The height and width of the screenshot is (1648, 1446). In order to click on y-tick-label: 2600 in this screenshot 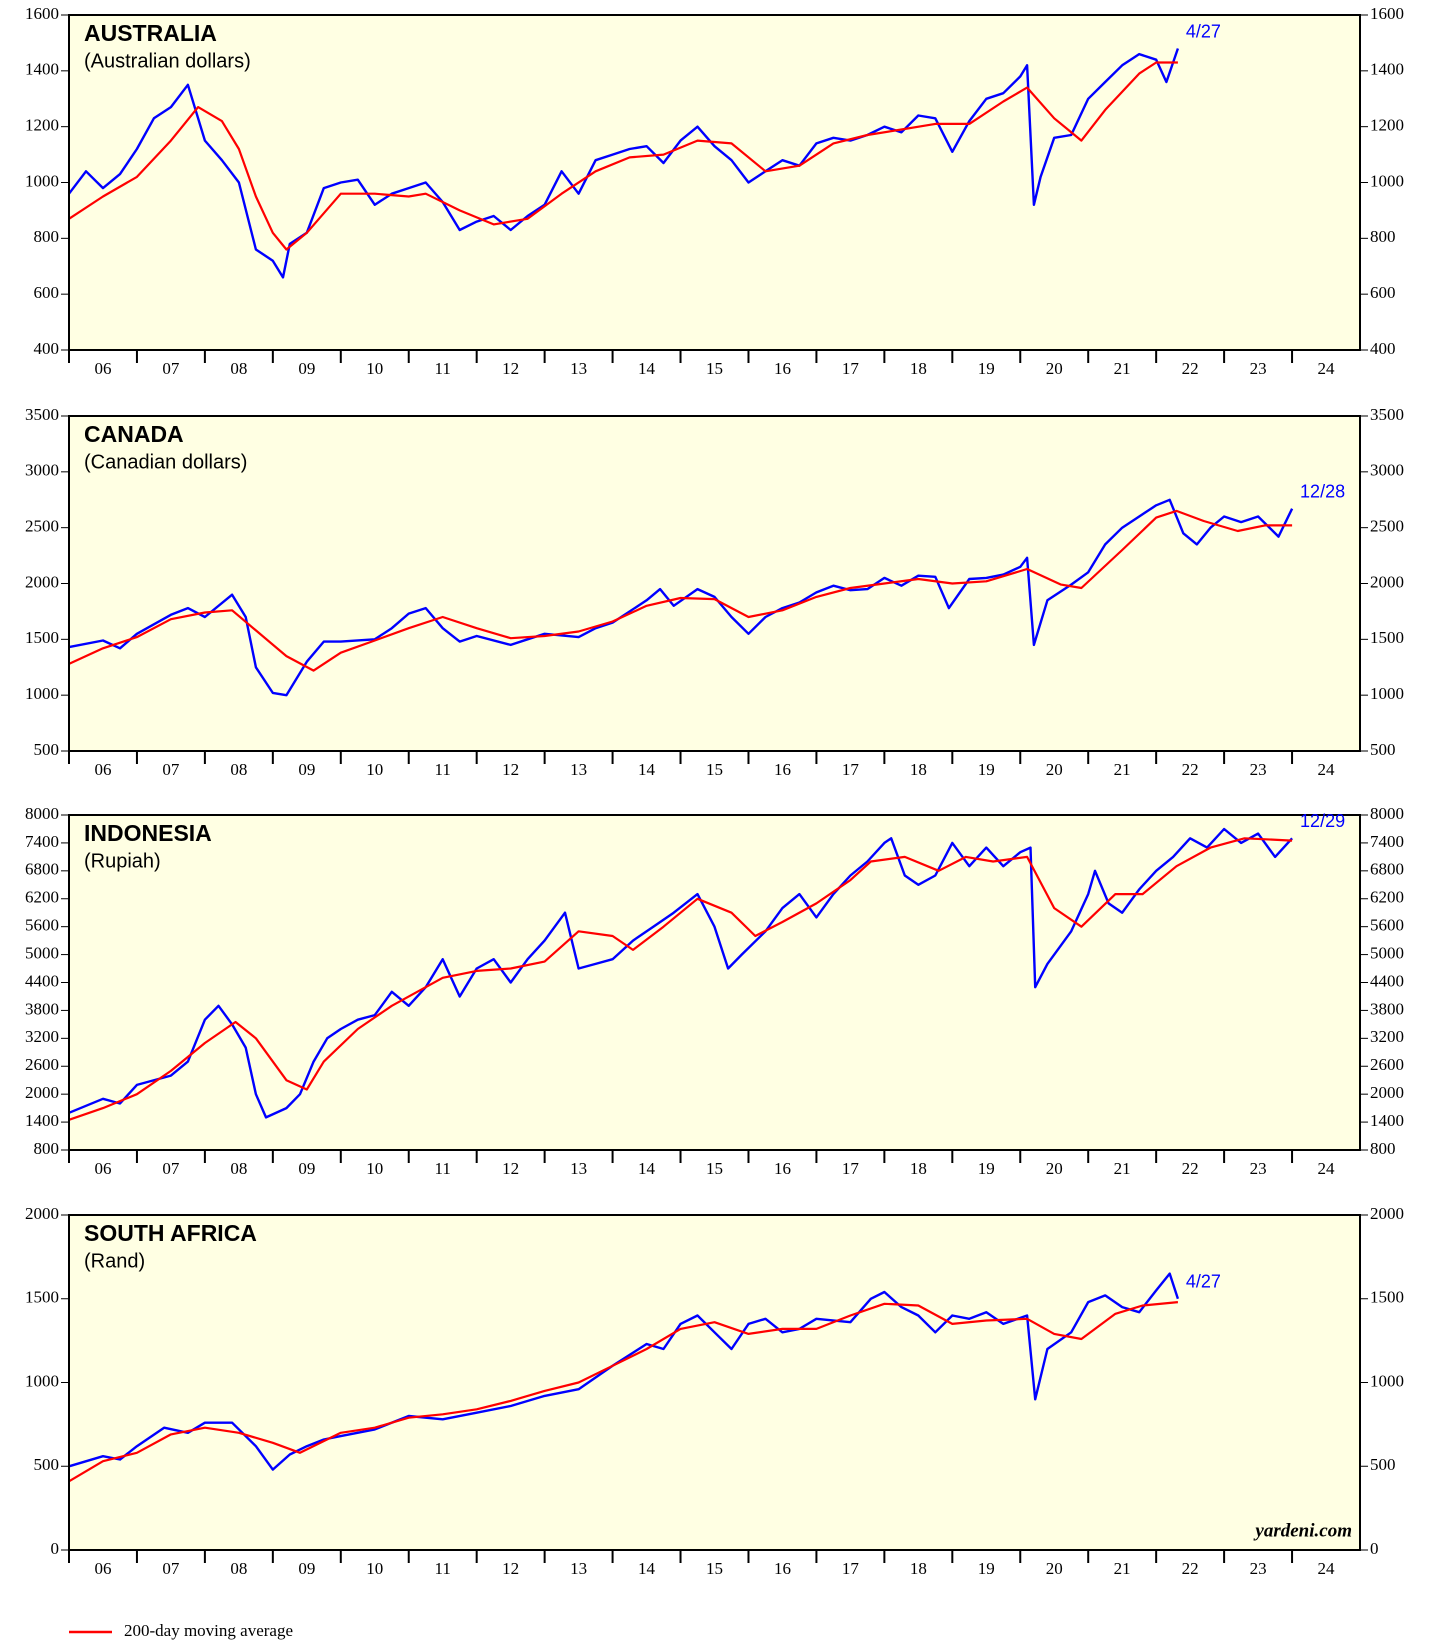, I will do `click(42, 1064)`.